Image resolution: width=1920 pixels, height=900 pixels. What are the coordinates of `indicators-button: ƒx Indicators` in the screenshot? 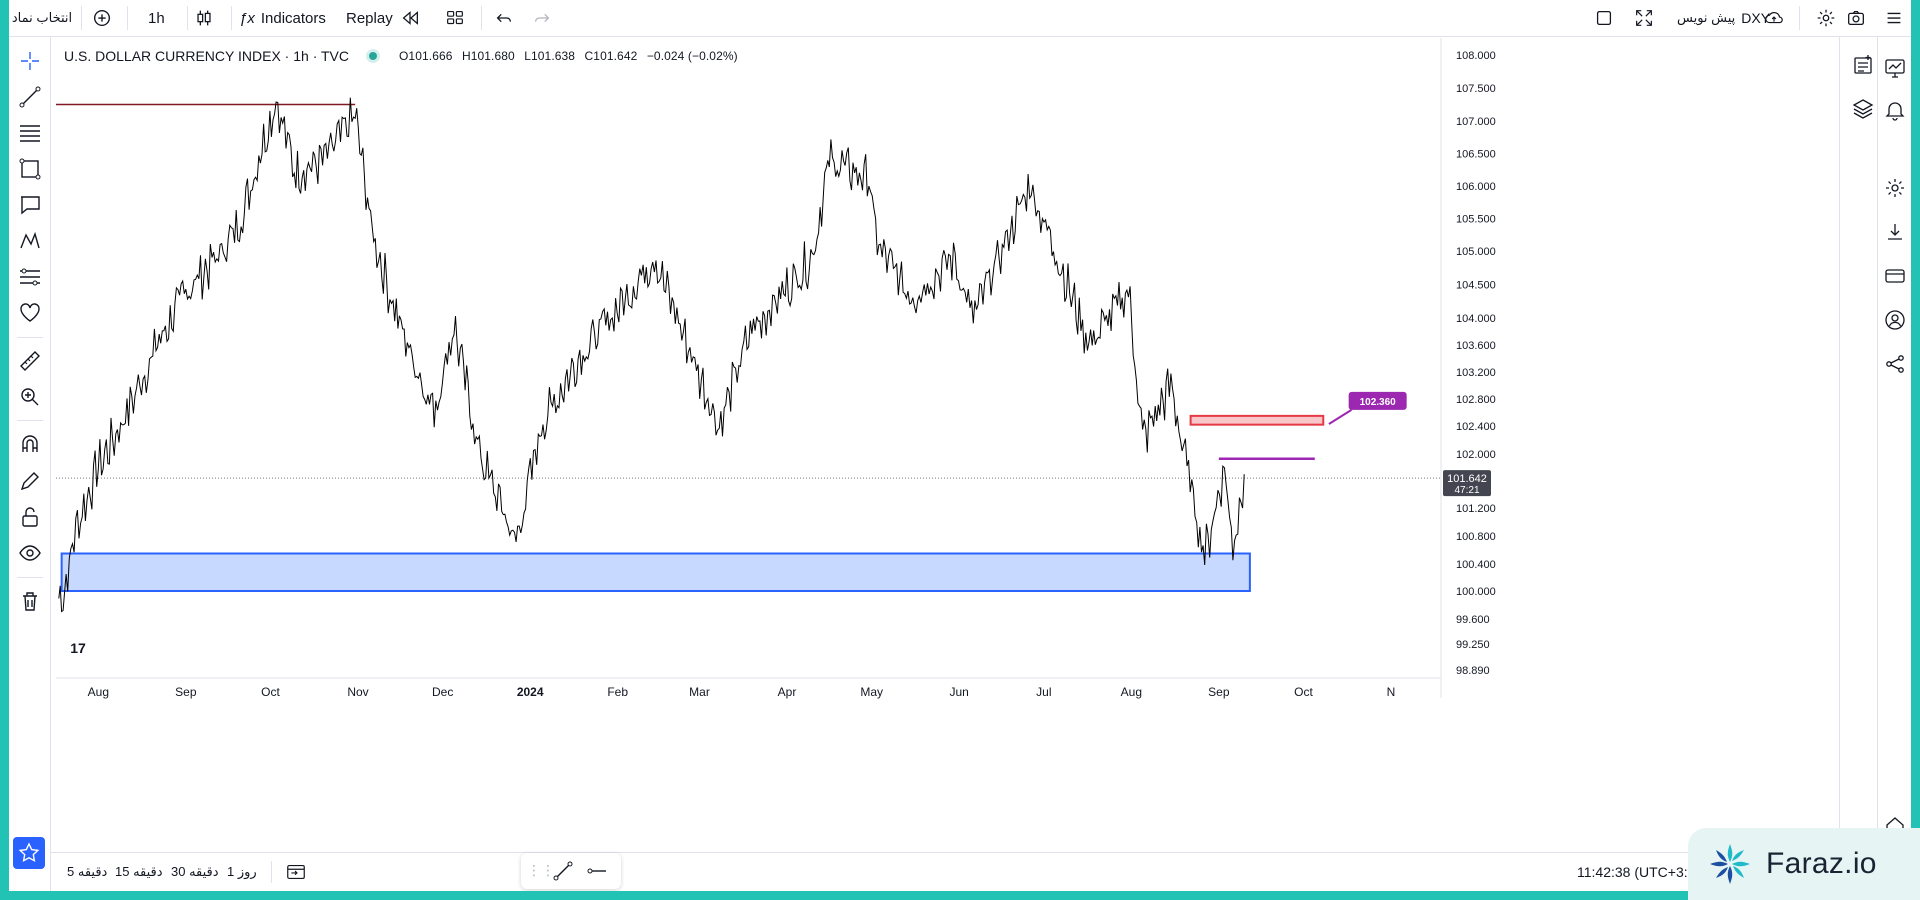 It's located at (282, 18).